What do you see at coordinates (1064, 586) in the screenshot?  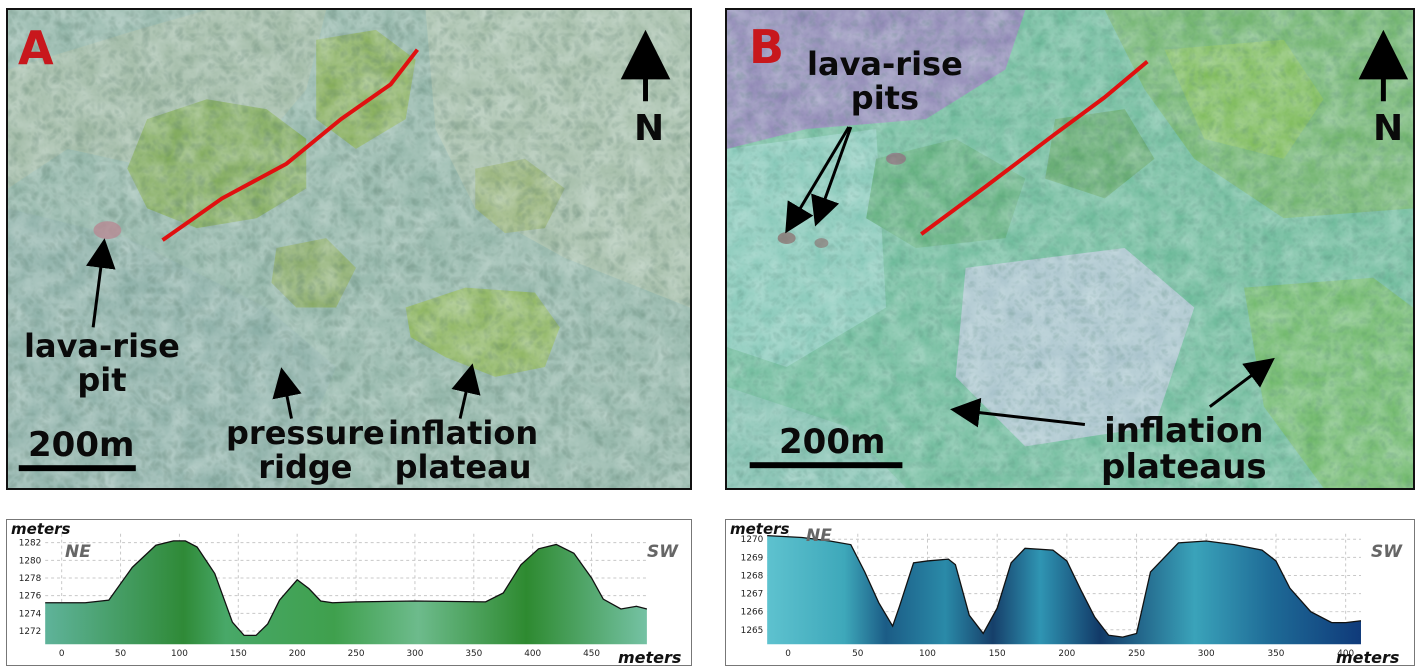 I see `elevation-line-b` at bounding box center [1064, 586].